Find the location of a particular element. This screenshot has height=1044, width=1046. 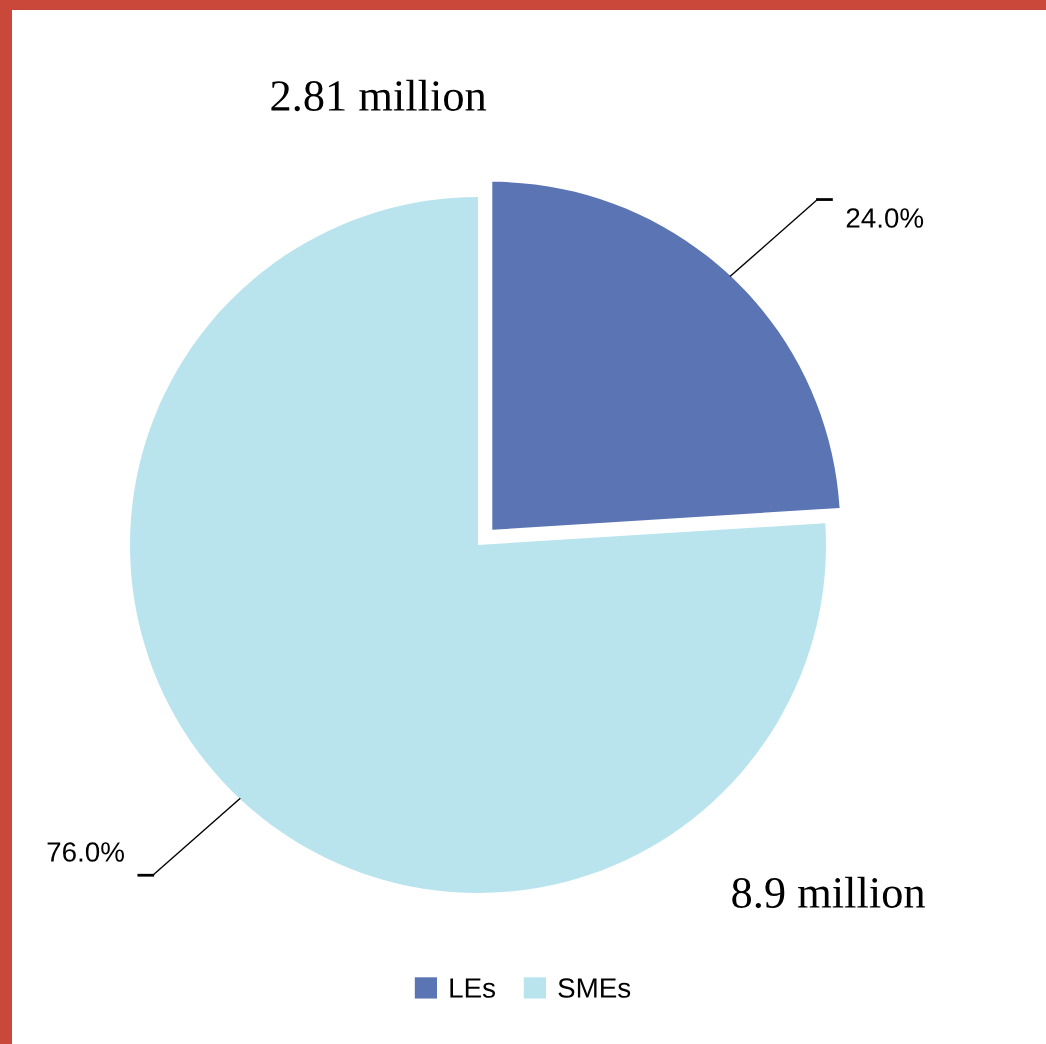

legend-label: LEs is located at coordinates (472, 988).